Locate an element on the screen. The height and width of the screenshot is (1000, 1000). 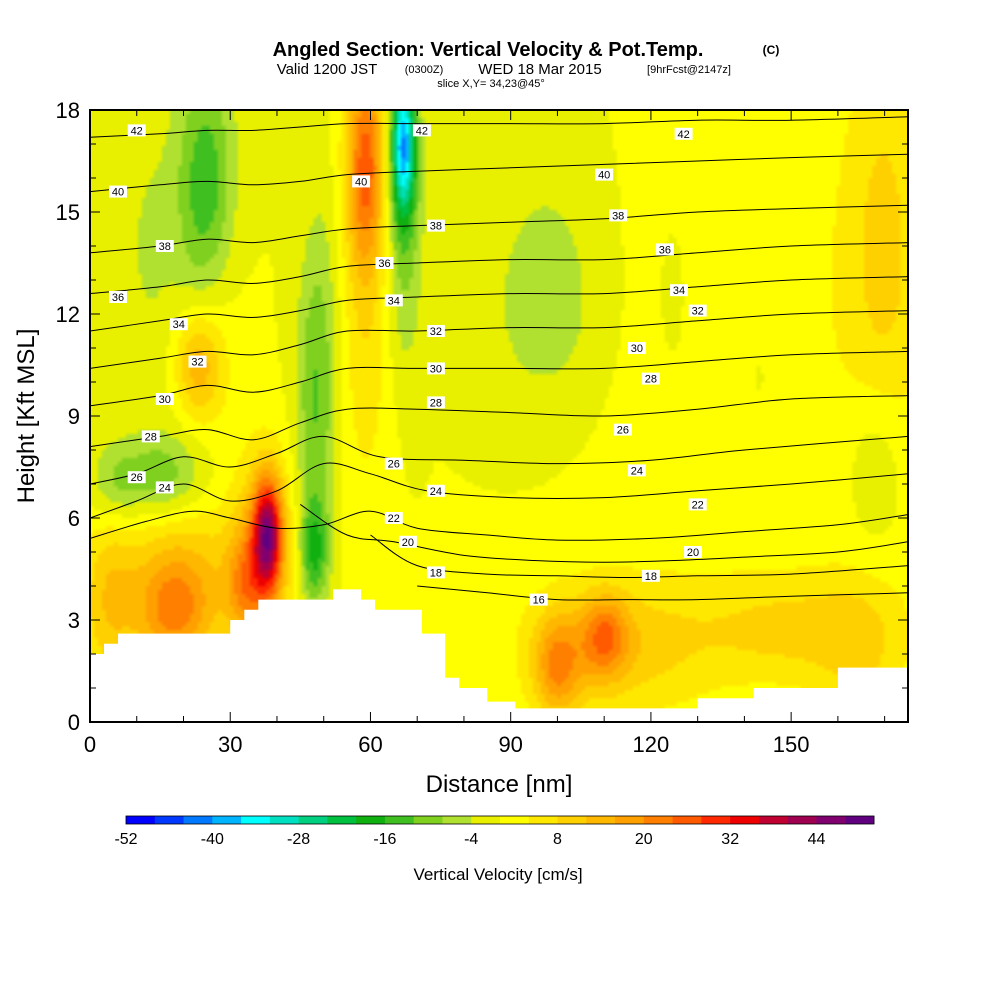
x-axis-label: Distance [nm] is located at coordinates (499, 784).